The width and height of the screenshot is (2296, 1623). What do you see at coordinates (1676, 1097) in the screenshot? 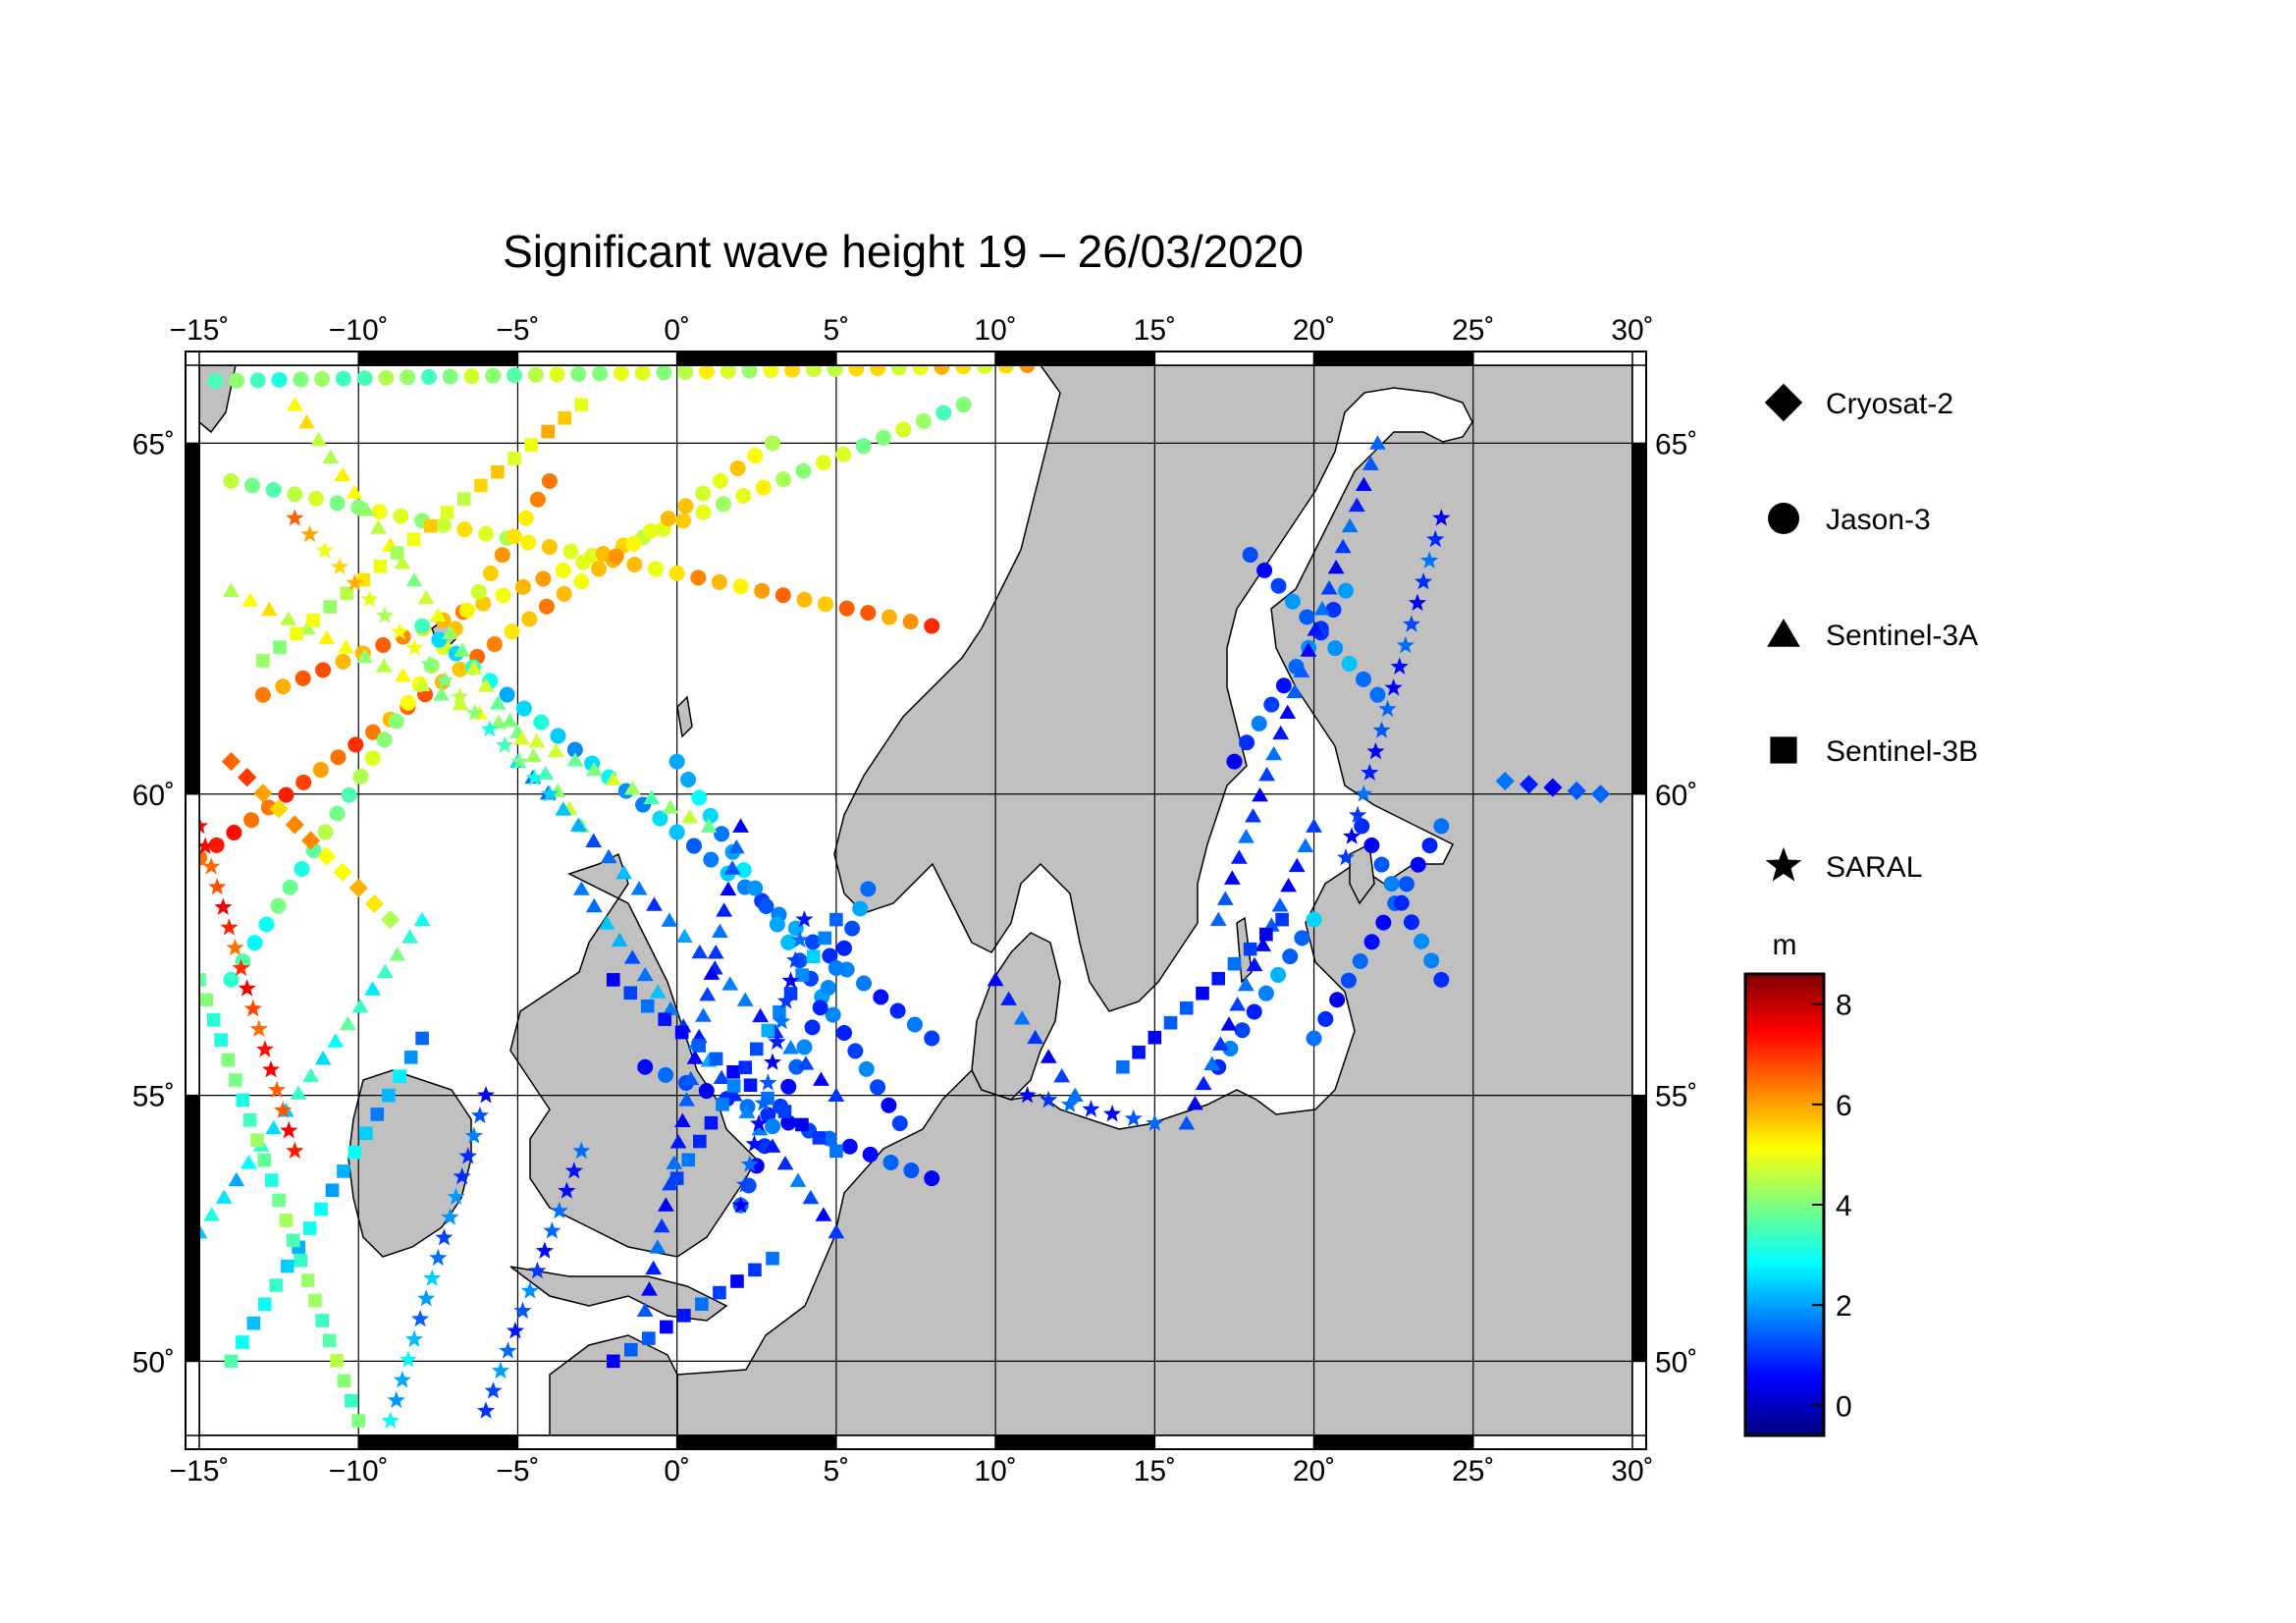
I see `lat-tick-label: 55˚` at bounding box center [1676, 1097].